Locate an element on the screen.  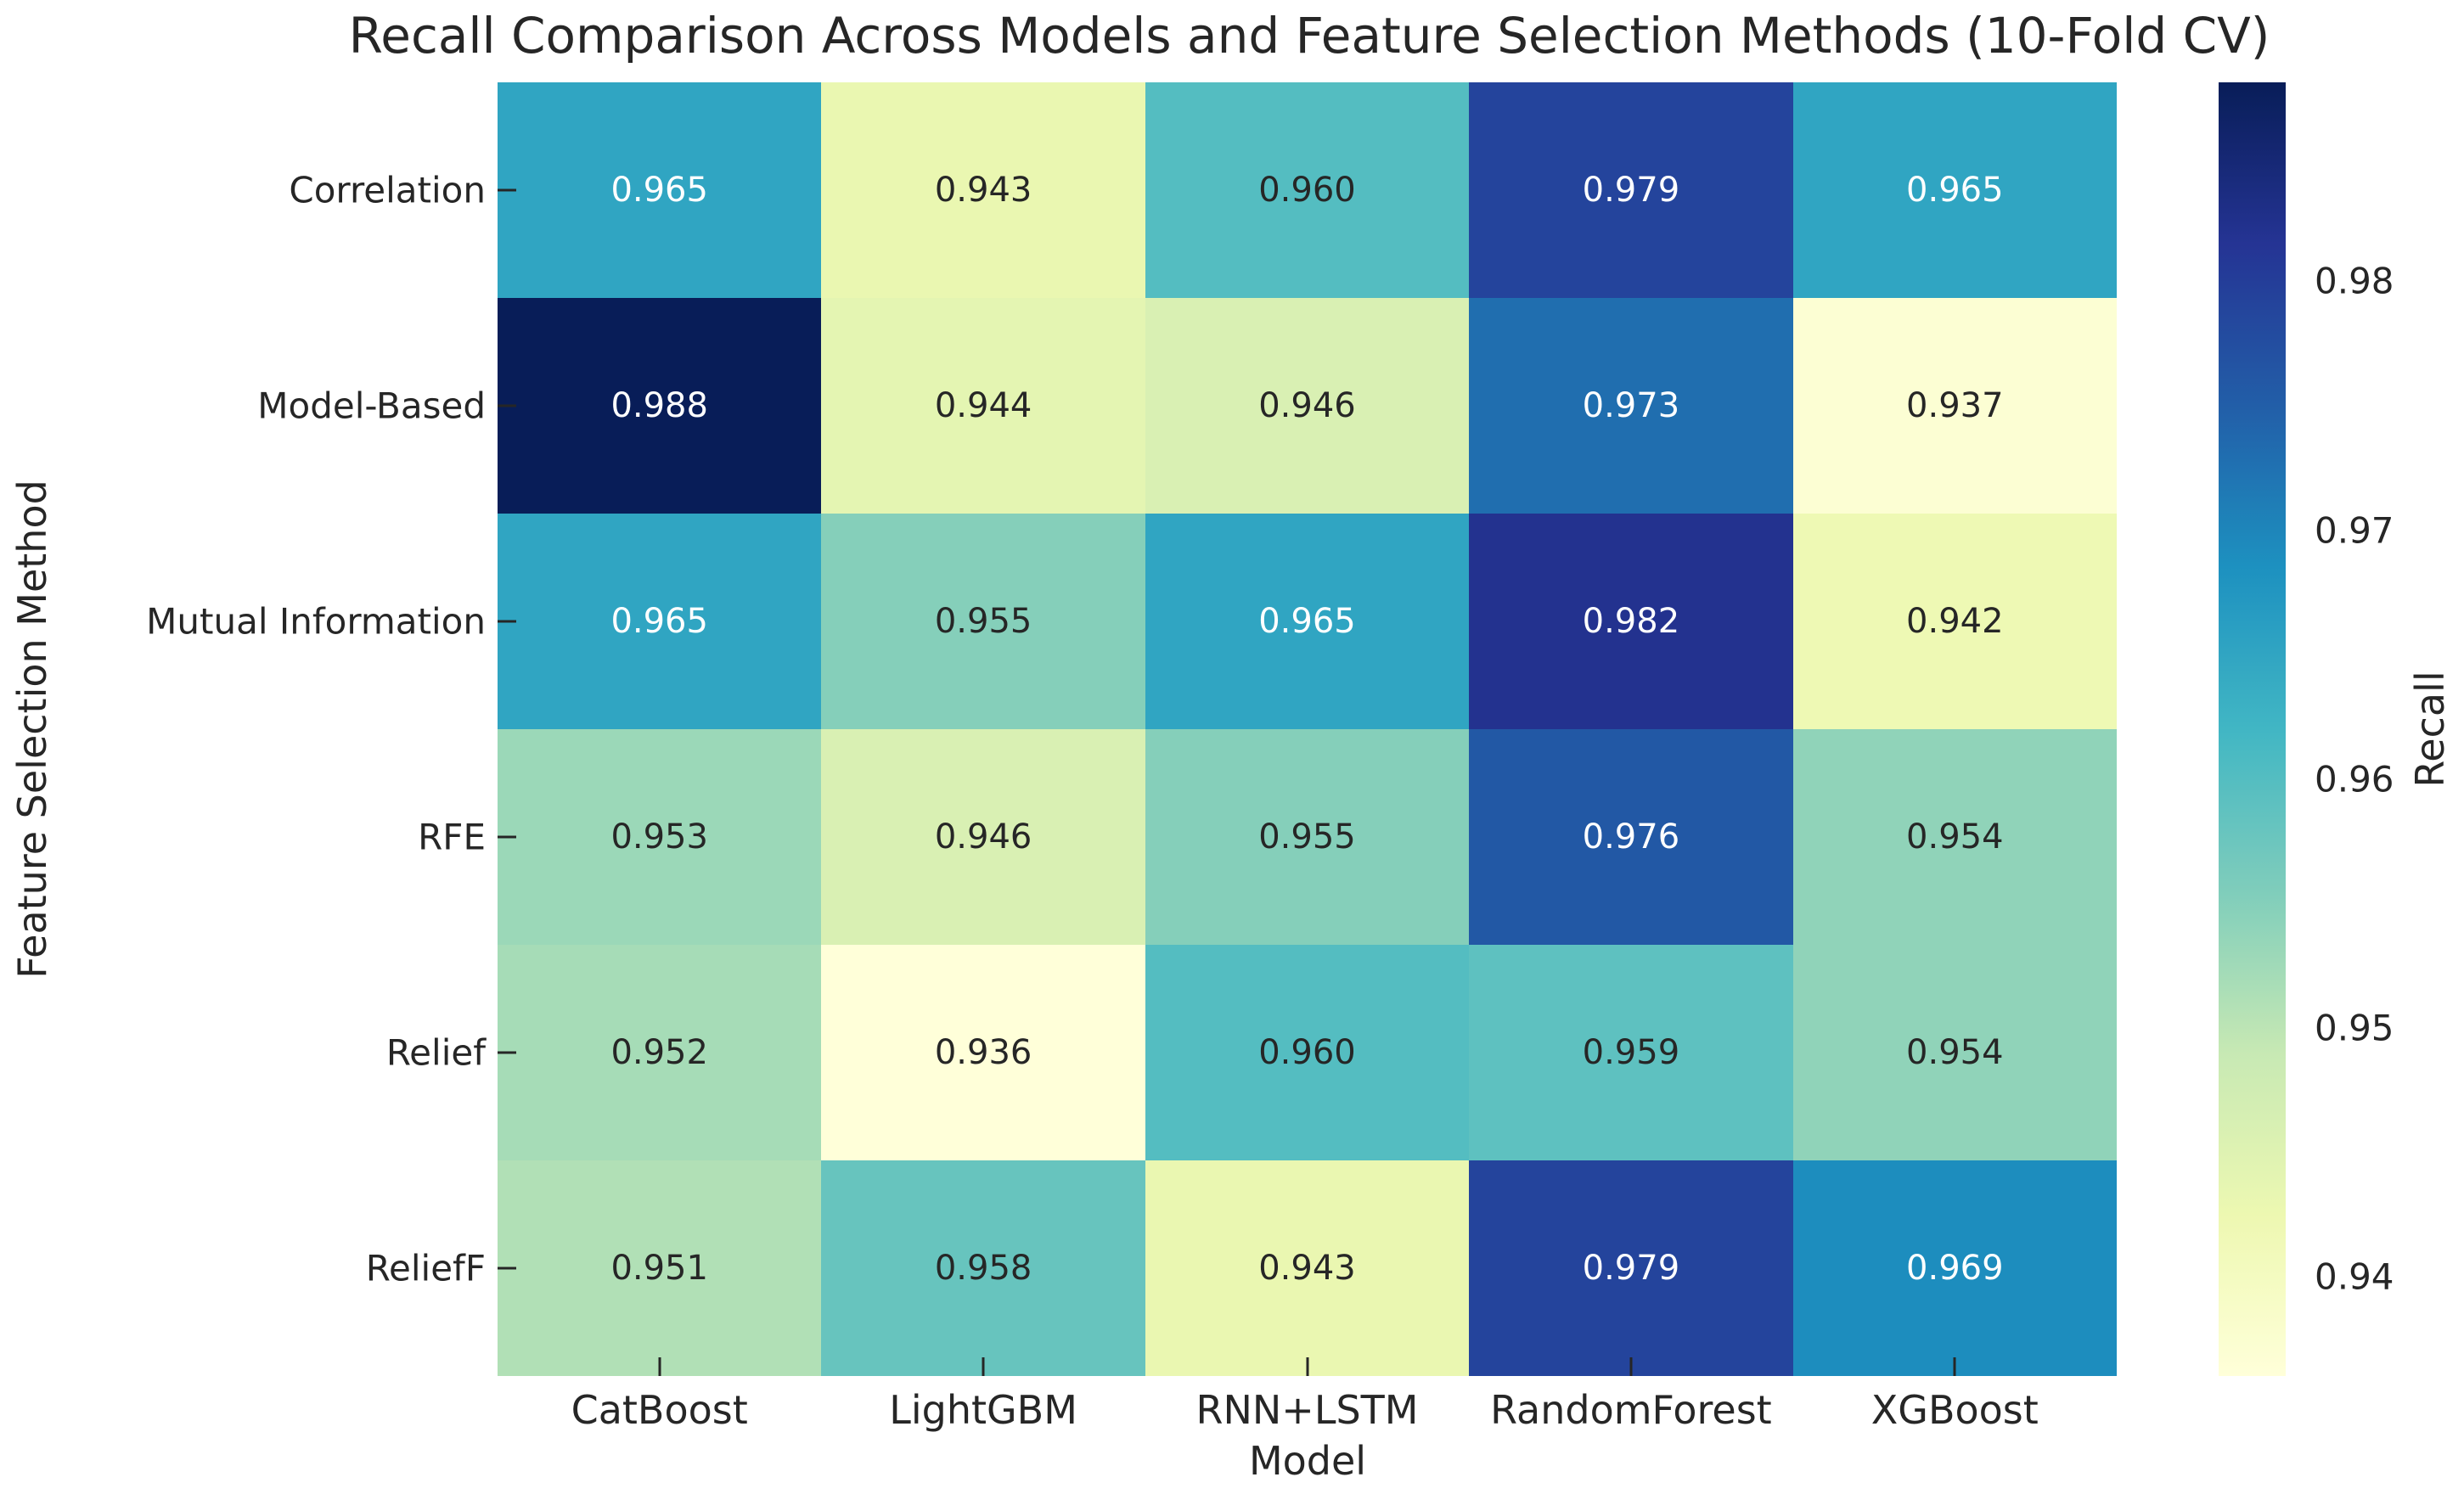
heatmap-cell: 0.951 is located at coordinates (660, 1268).